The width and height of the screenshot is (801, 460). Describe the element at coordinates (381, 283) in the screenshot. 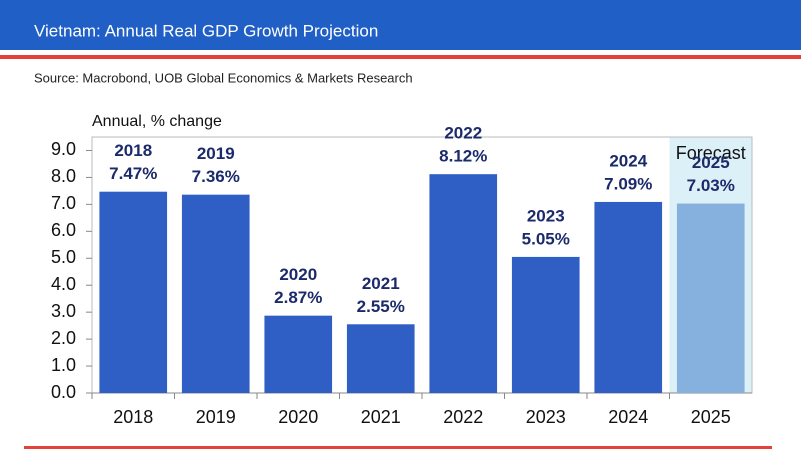

I see `bar-label-year: 2021` at that location.